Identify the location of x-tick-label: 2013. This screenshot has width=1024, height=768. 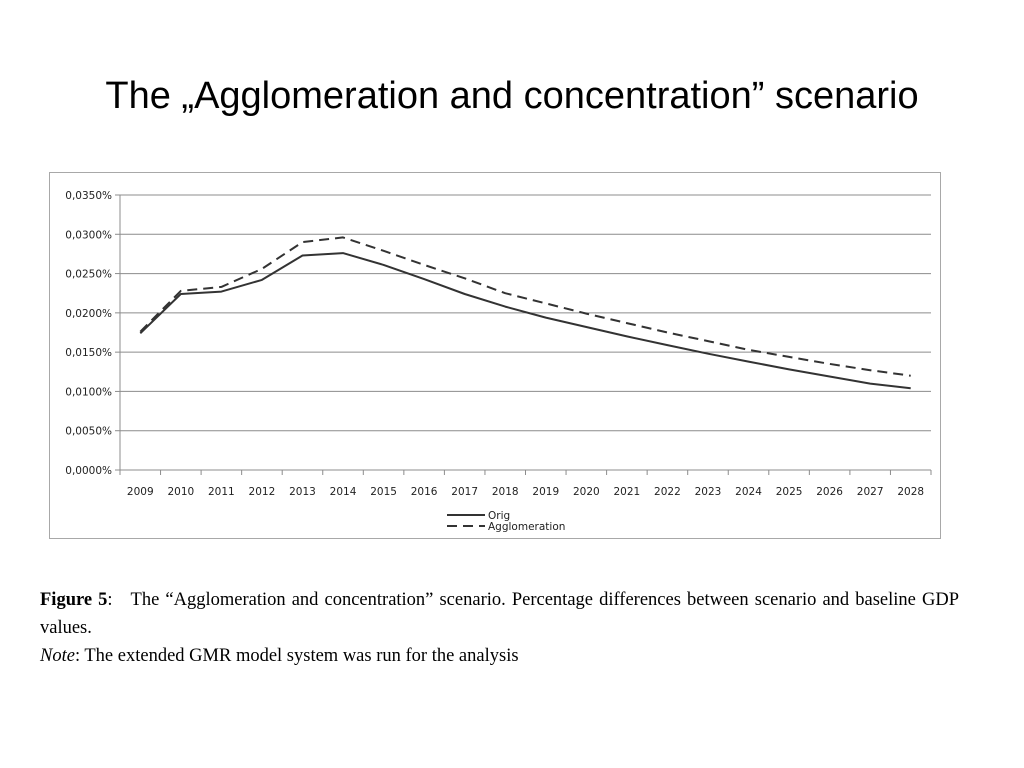
(302, 492).